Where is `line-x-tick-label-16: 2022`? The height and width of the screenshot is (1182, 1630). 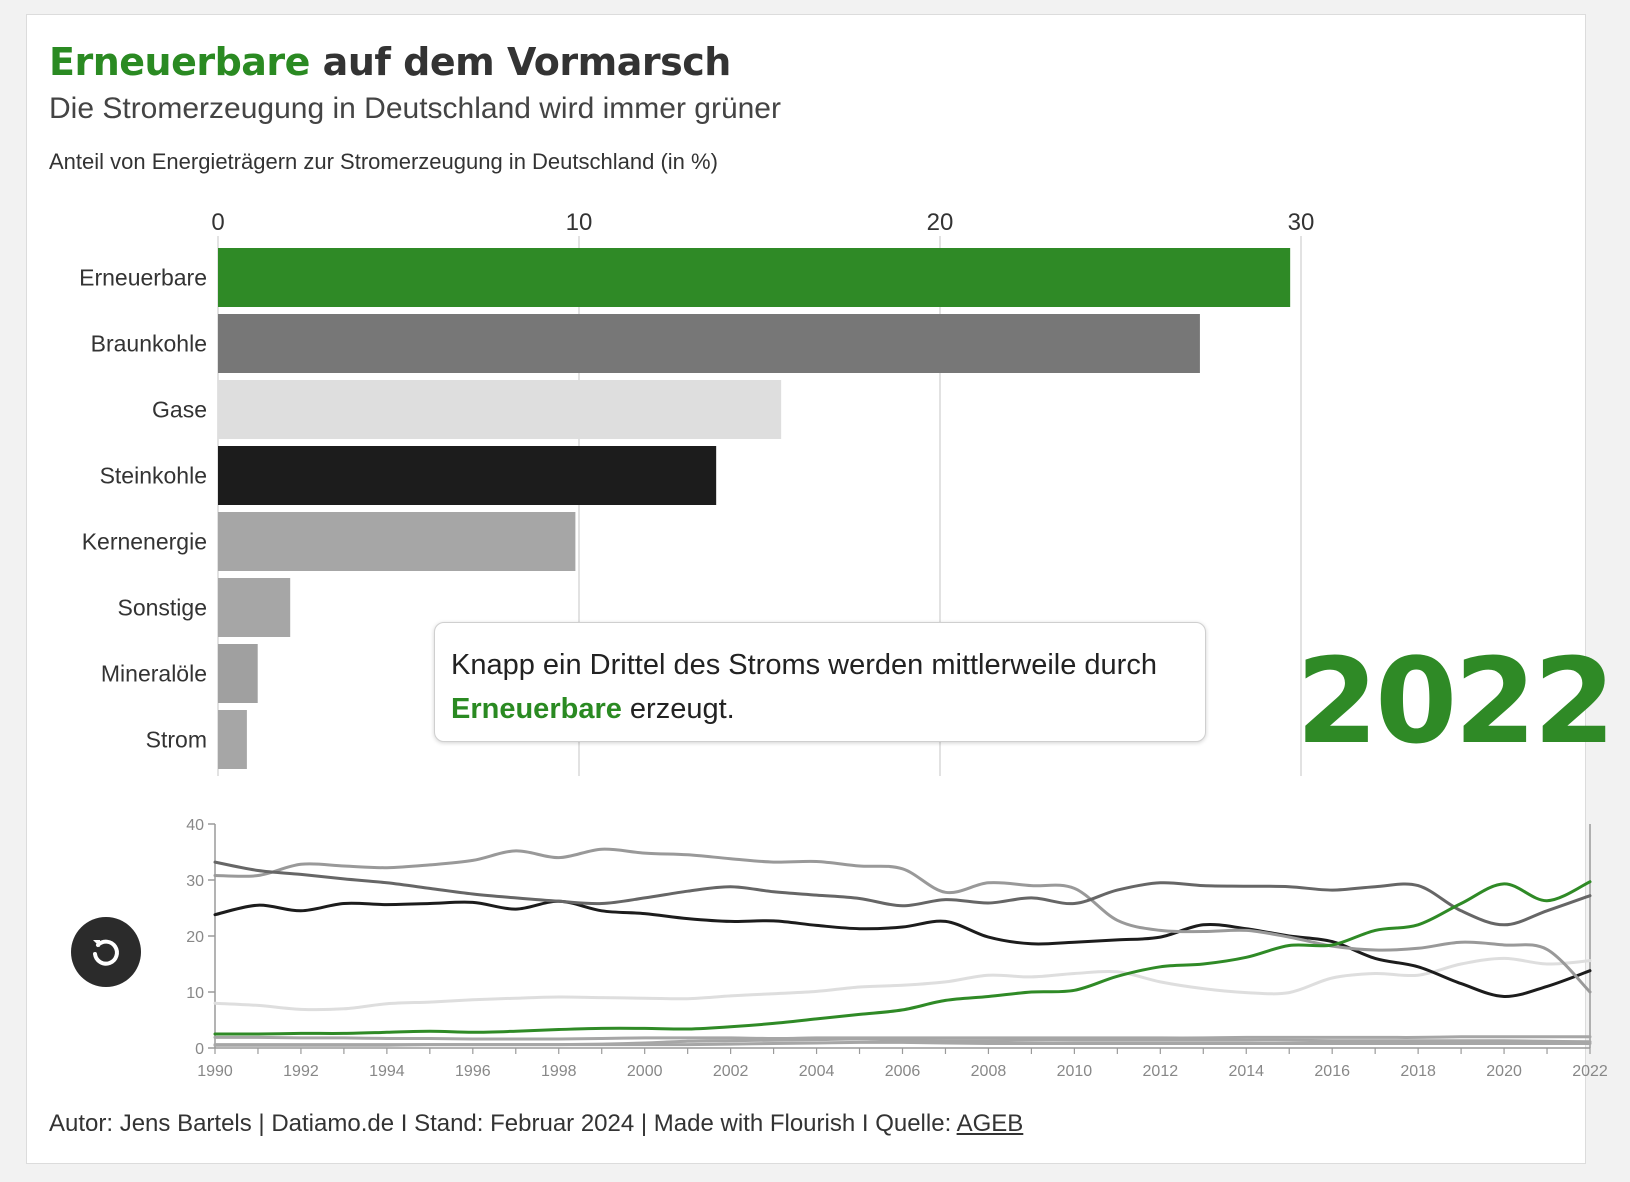 line-x-tick-label-16: 2022 is located at coordinates (1590, 1071).